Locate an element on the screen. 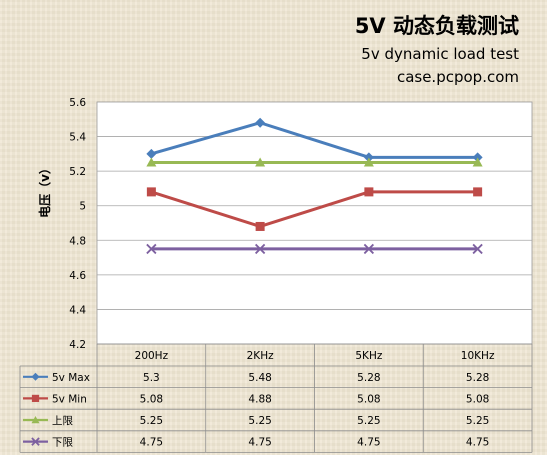  legend-series-name: 5v Max is located at coordinates (71, 378).